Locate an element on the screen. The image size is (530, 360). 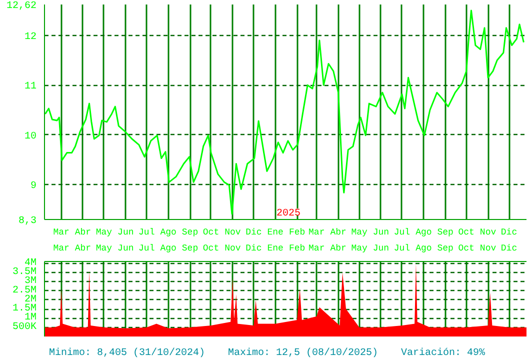
y-tick-label: 10 is located at coordinates (30, 136).